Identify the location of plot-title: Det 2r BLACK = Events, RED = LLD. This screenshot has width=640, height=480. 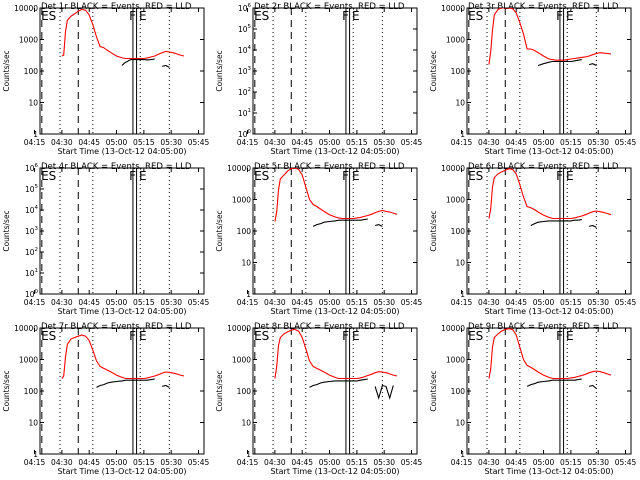
(329, 7).